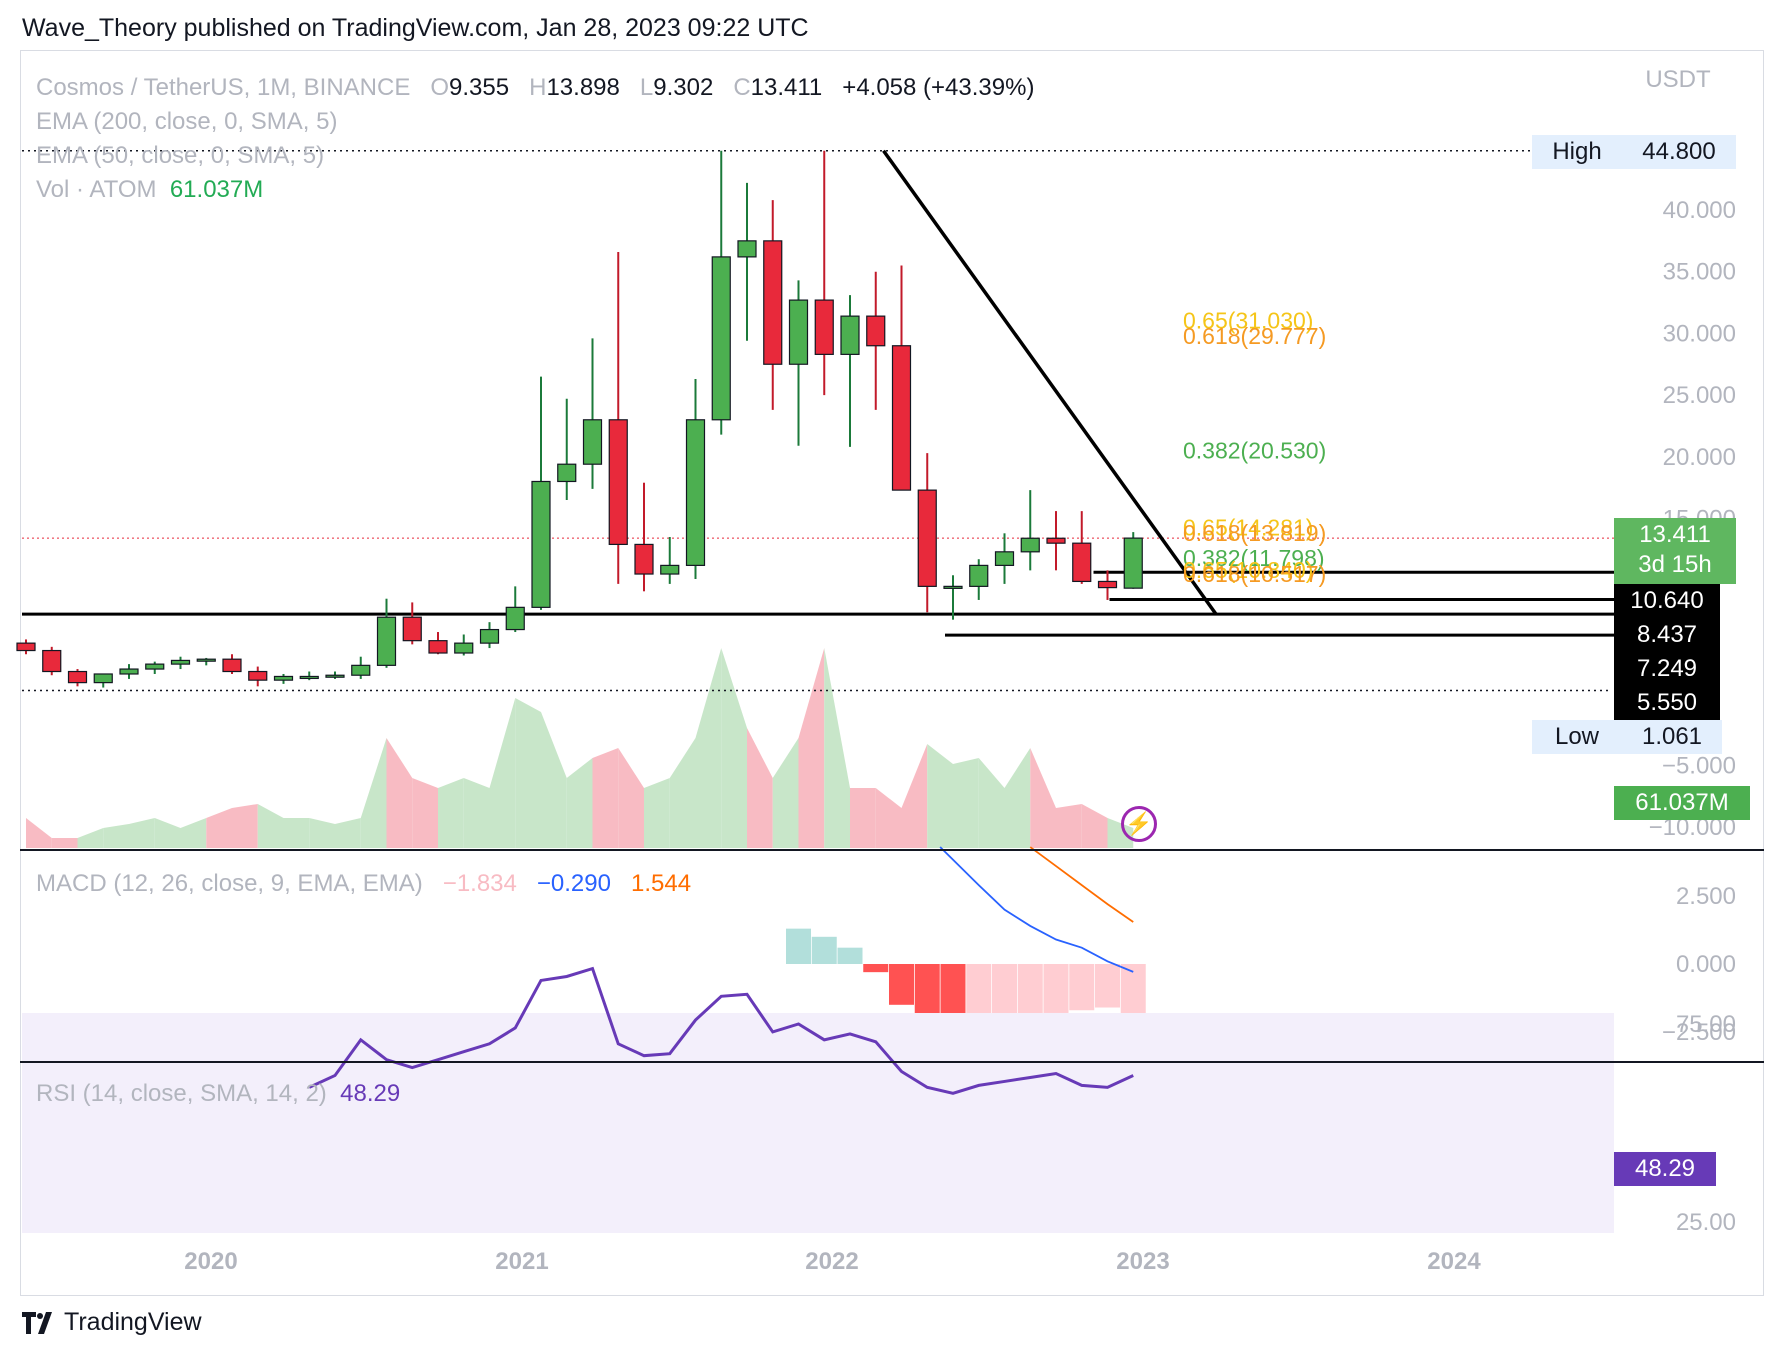 This screenshot has width=1772, height=1354. I want to click on ema50-legend: EMA (50, close, 0, SMA, 5), so click(180, 155).